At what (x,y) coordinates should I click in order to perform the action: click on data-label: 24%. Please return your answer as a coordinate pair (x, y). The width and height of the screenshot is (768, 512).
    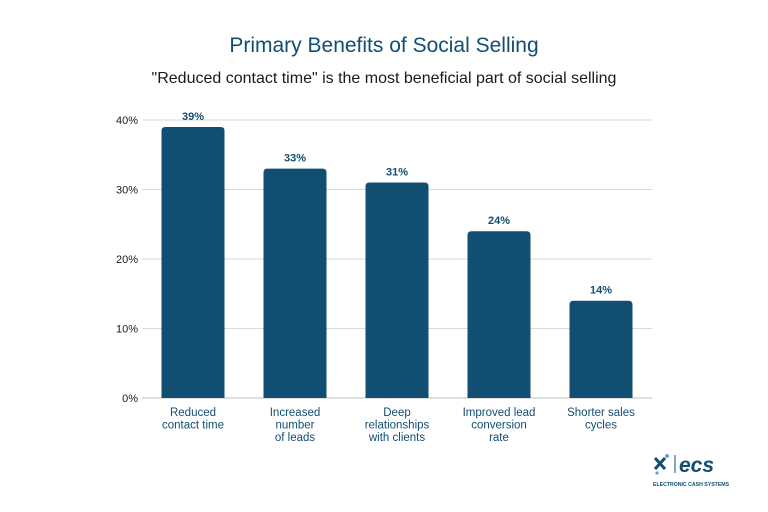
    Looking at the image, I should click on (499, 221).